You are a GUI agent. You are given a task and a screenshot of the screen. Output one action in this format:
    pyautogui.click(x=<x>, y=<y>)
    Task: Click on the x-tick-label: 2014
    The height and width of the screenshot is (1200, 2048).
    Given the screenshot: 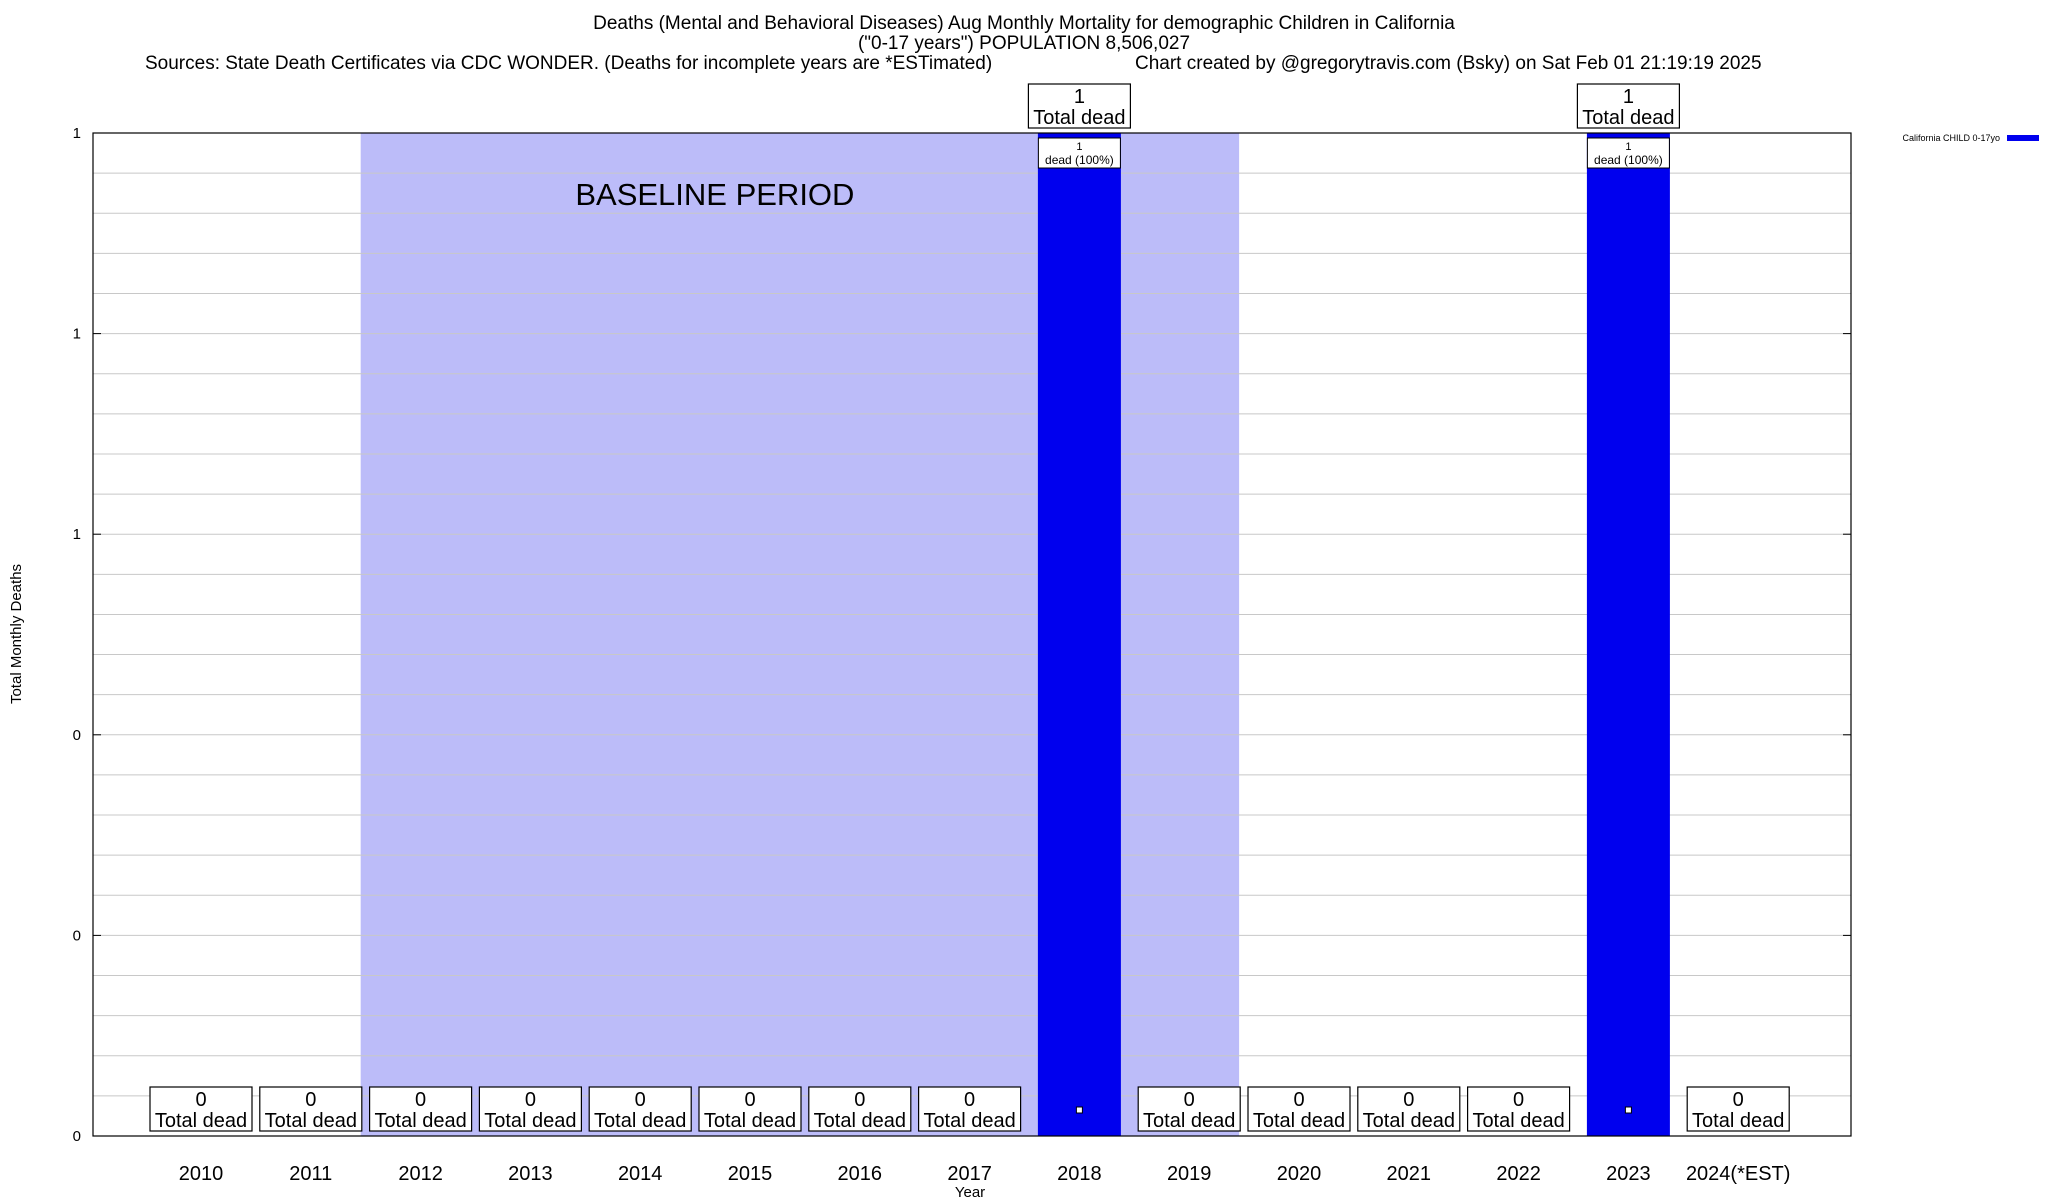 What is the action you would take?
    pyautogui.click(x=640, y=1174)
    